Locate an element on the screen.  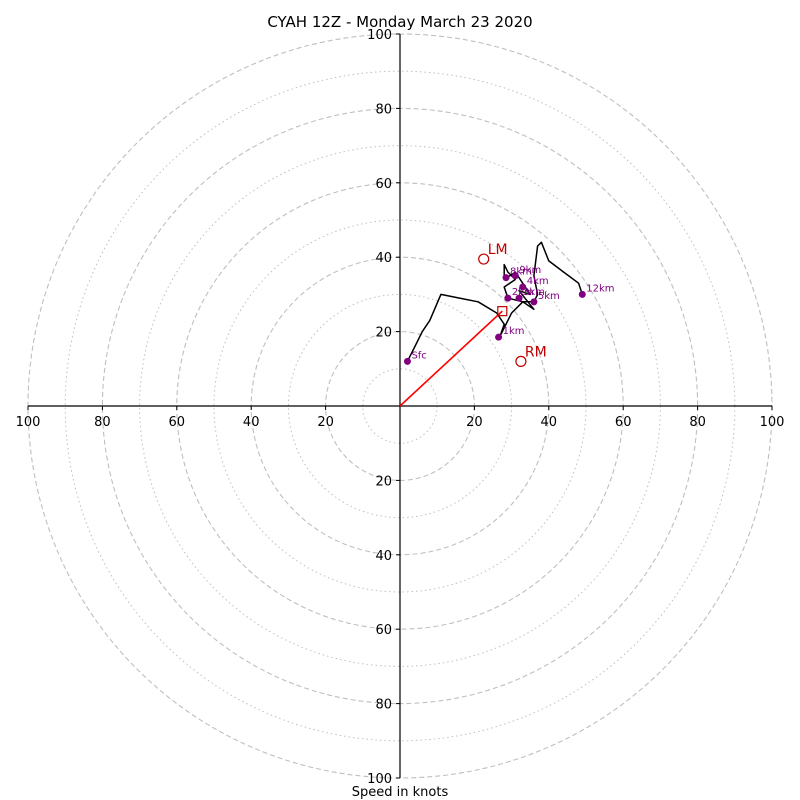
height-marker-label: 2km is located at coordinates (523, 292).